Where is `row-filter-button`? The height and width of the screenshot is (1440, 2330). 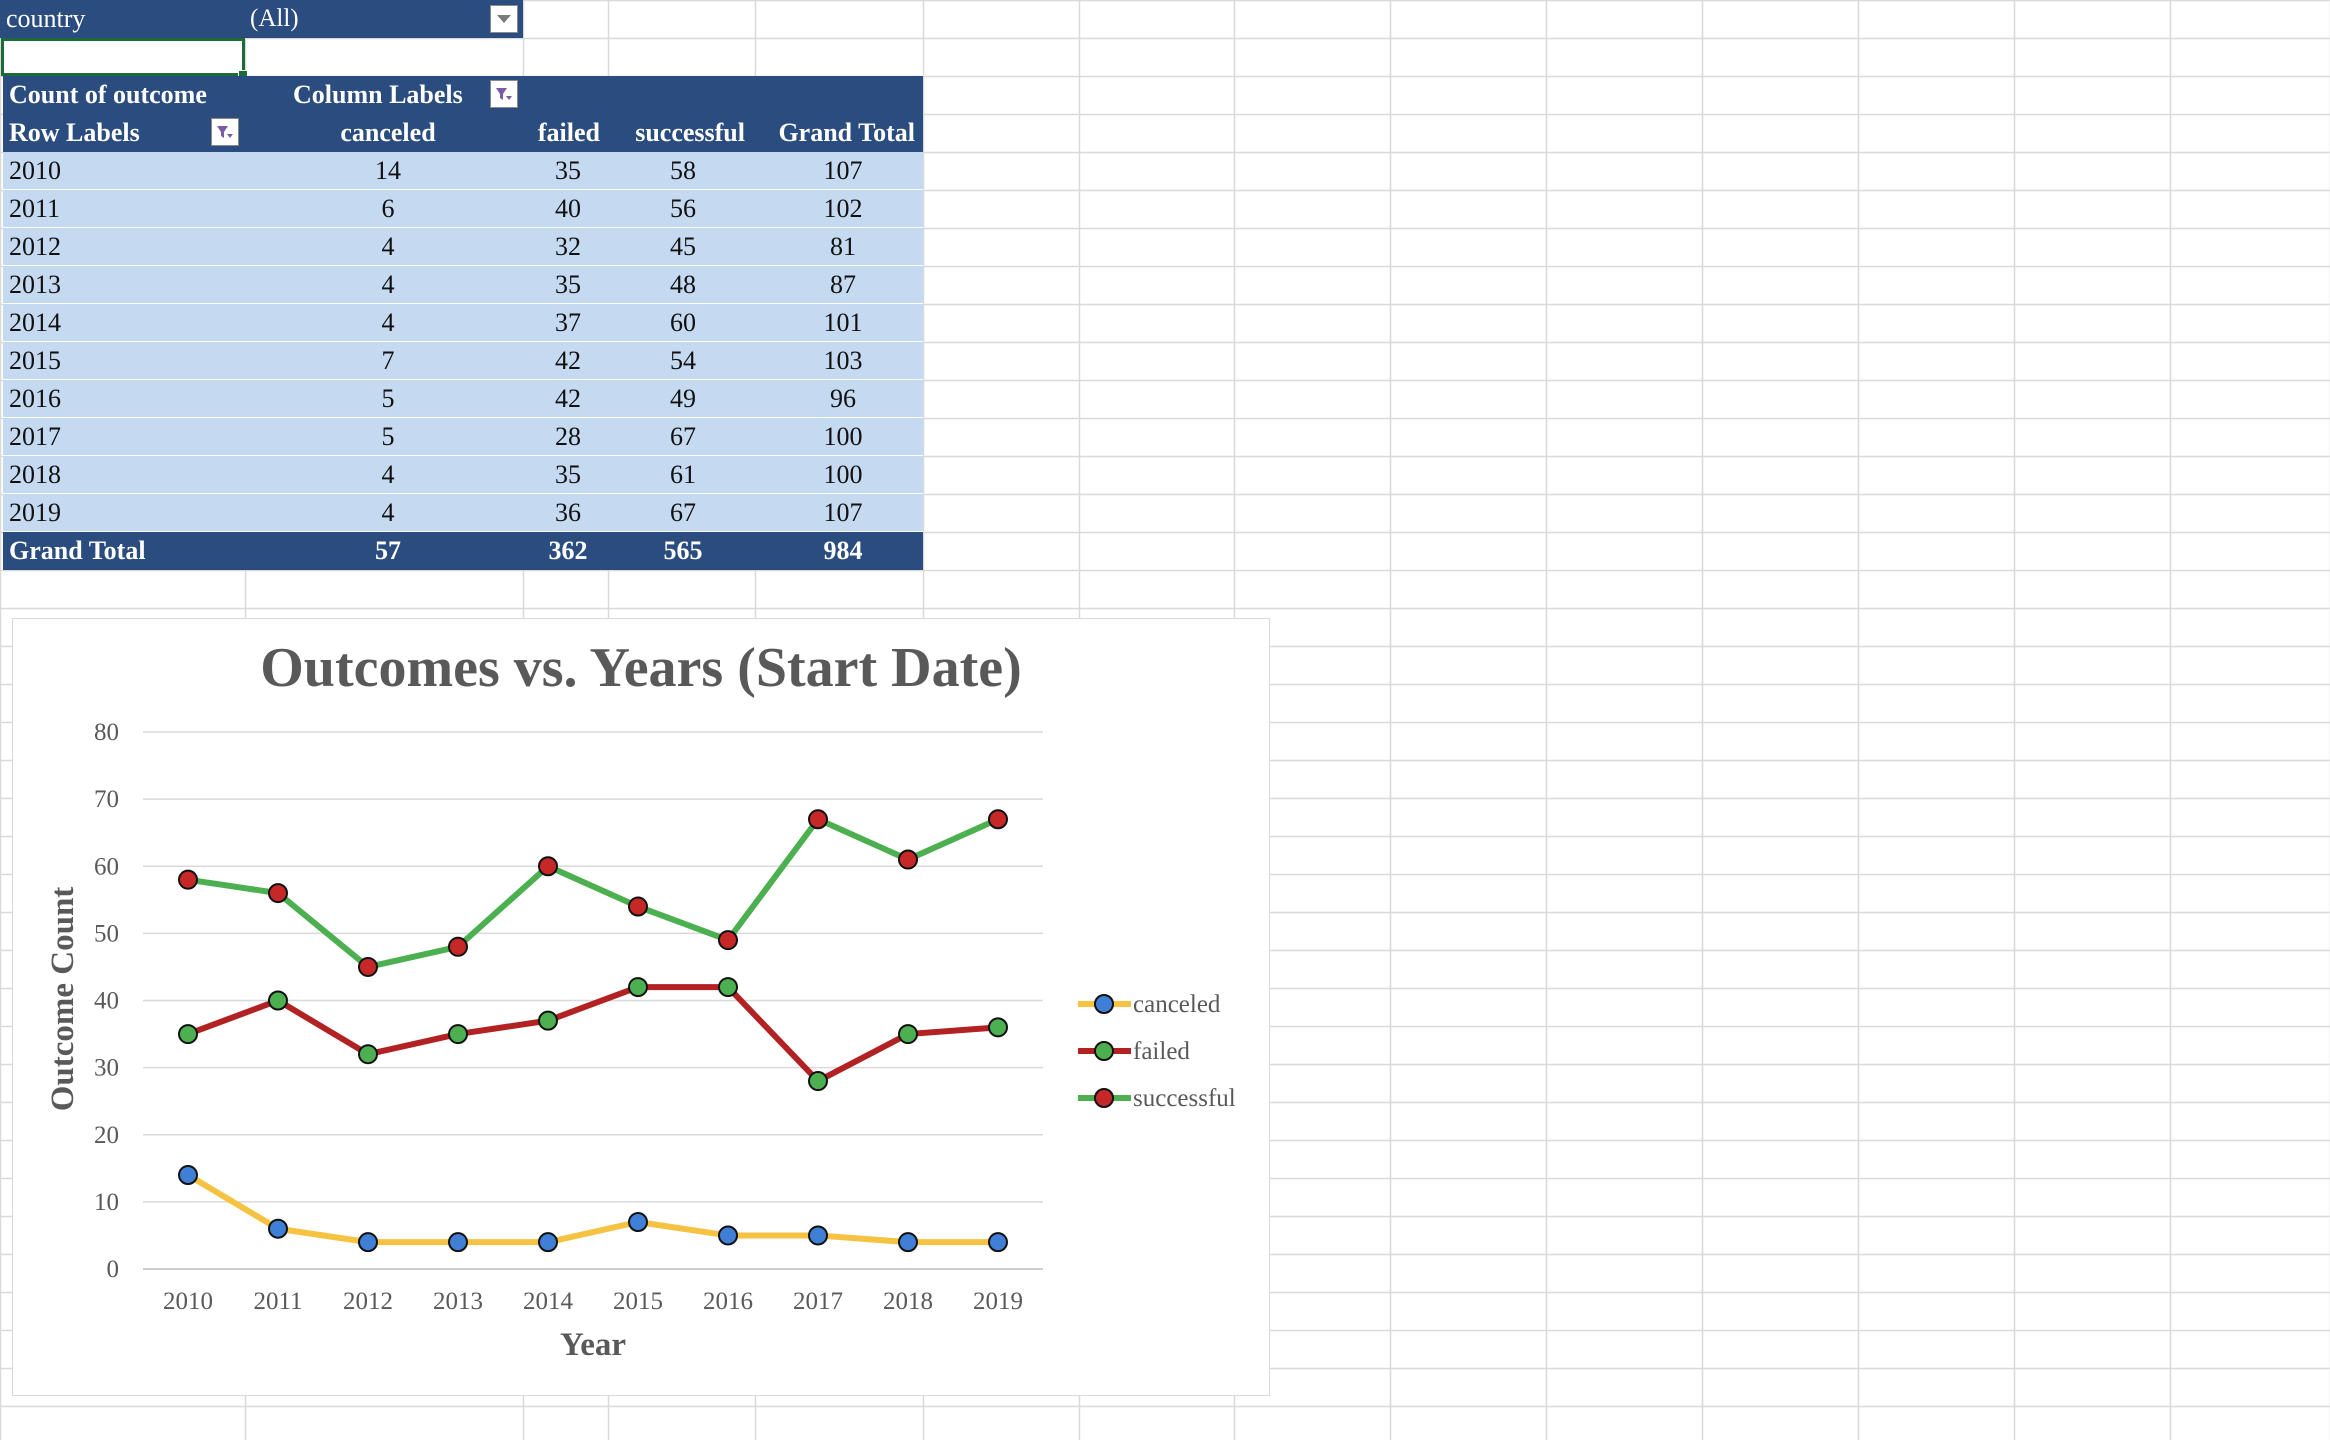
row-filter-button is located at coordinates (225, 132).